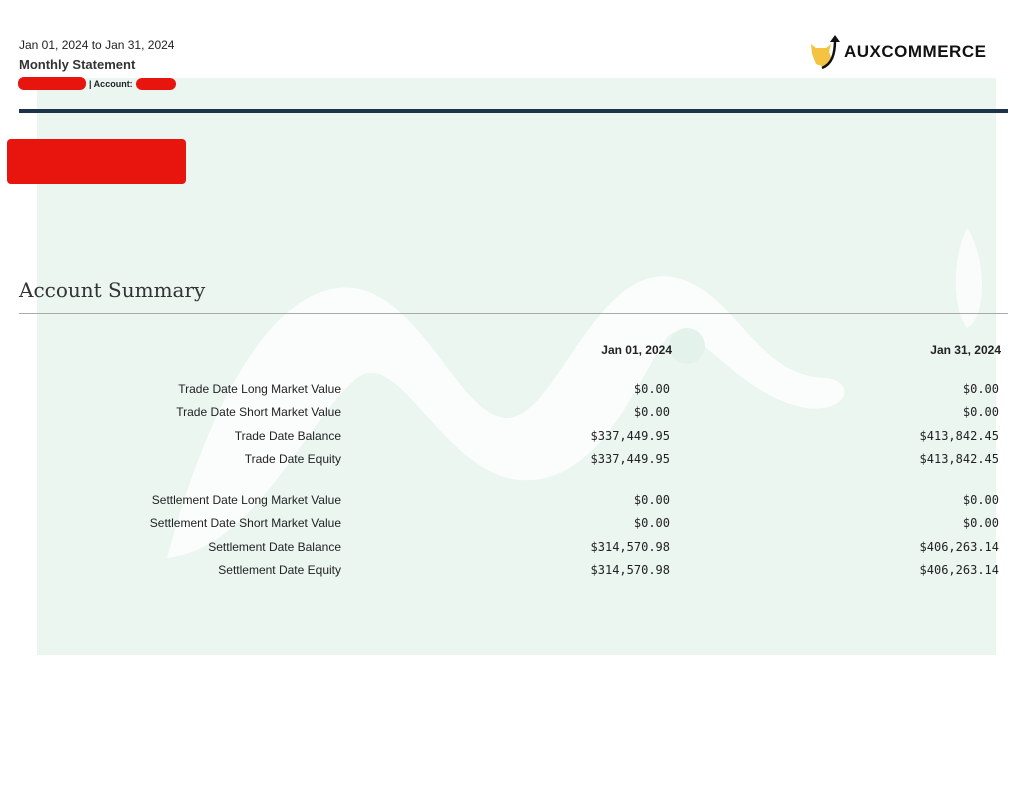 The height and width of the screenshot is (786, 1024). Describe the element at coordinates (258, 412) in the screenshot. I see `row-label: Trade Date Short Market Value` at that location.